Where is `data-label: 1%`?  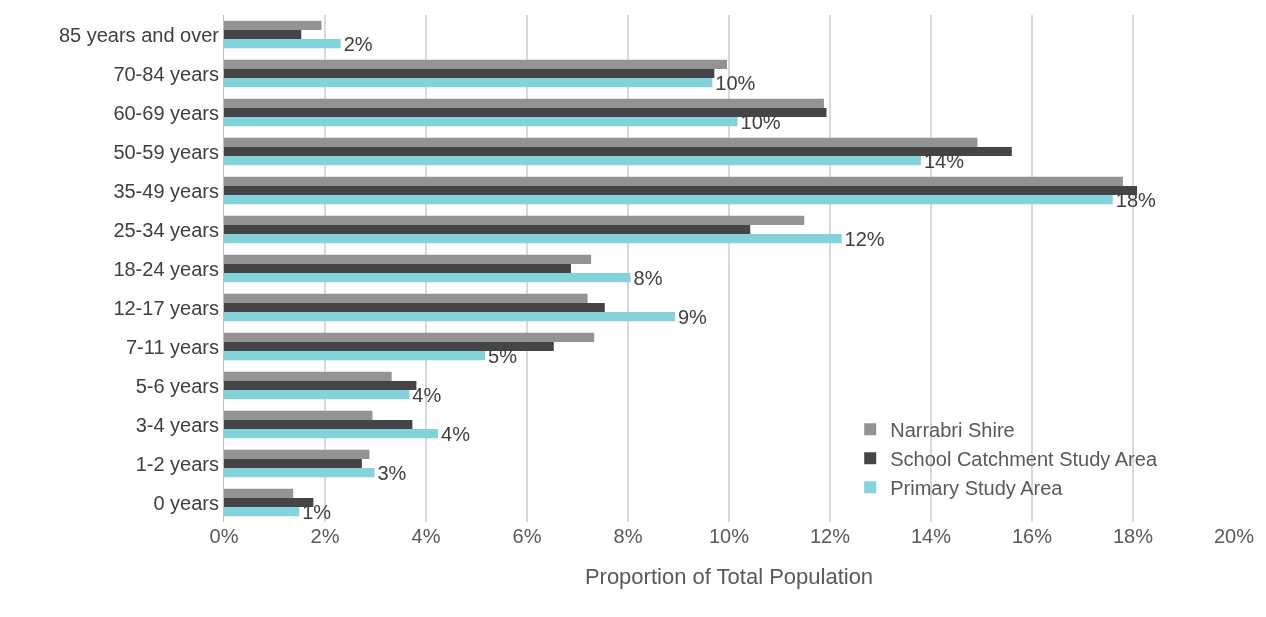 data-label: 1% is located at coordinates (317, 511).